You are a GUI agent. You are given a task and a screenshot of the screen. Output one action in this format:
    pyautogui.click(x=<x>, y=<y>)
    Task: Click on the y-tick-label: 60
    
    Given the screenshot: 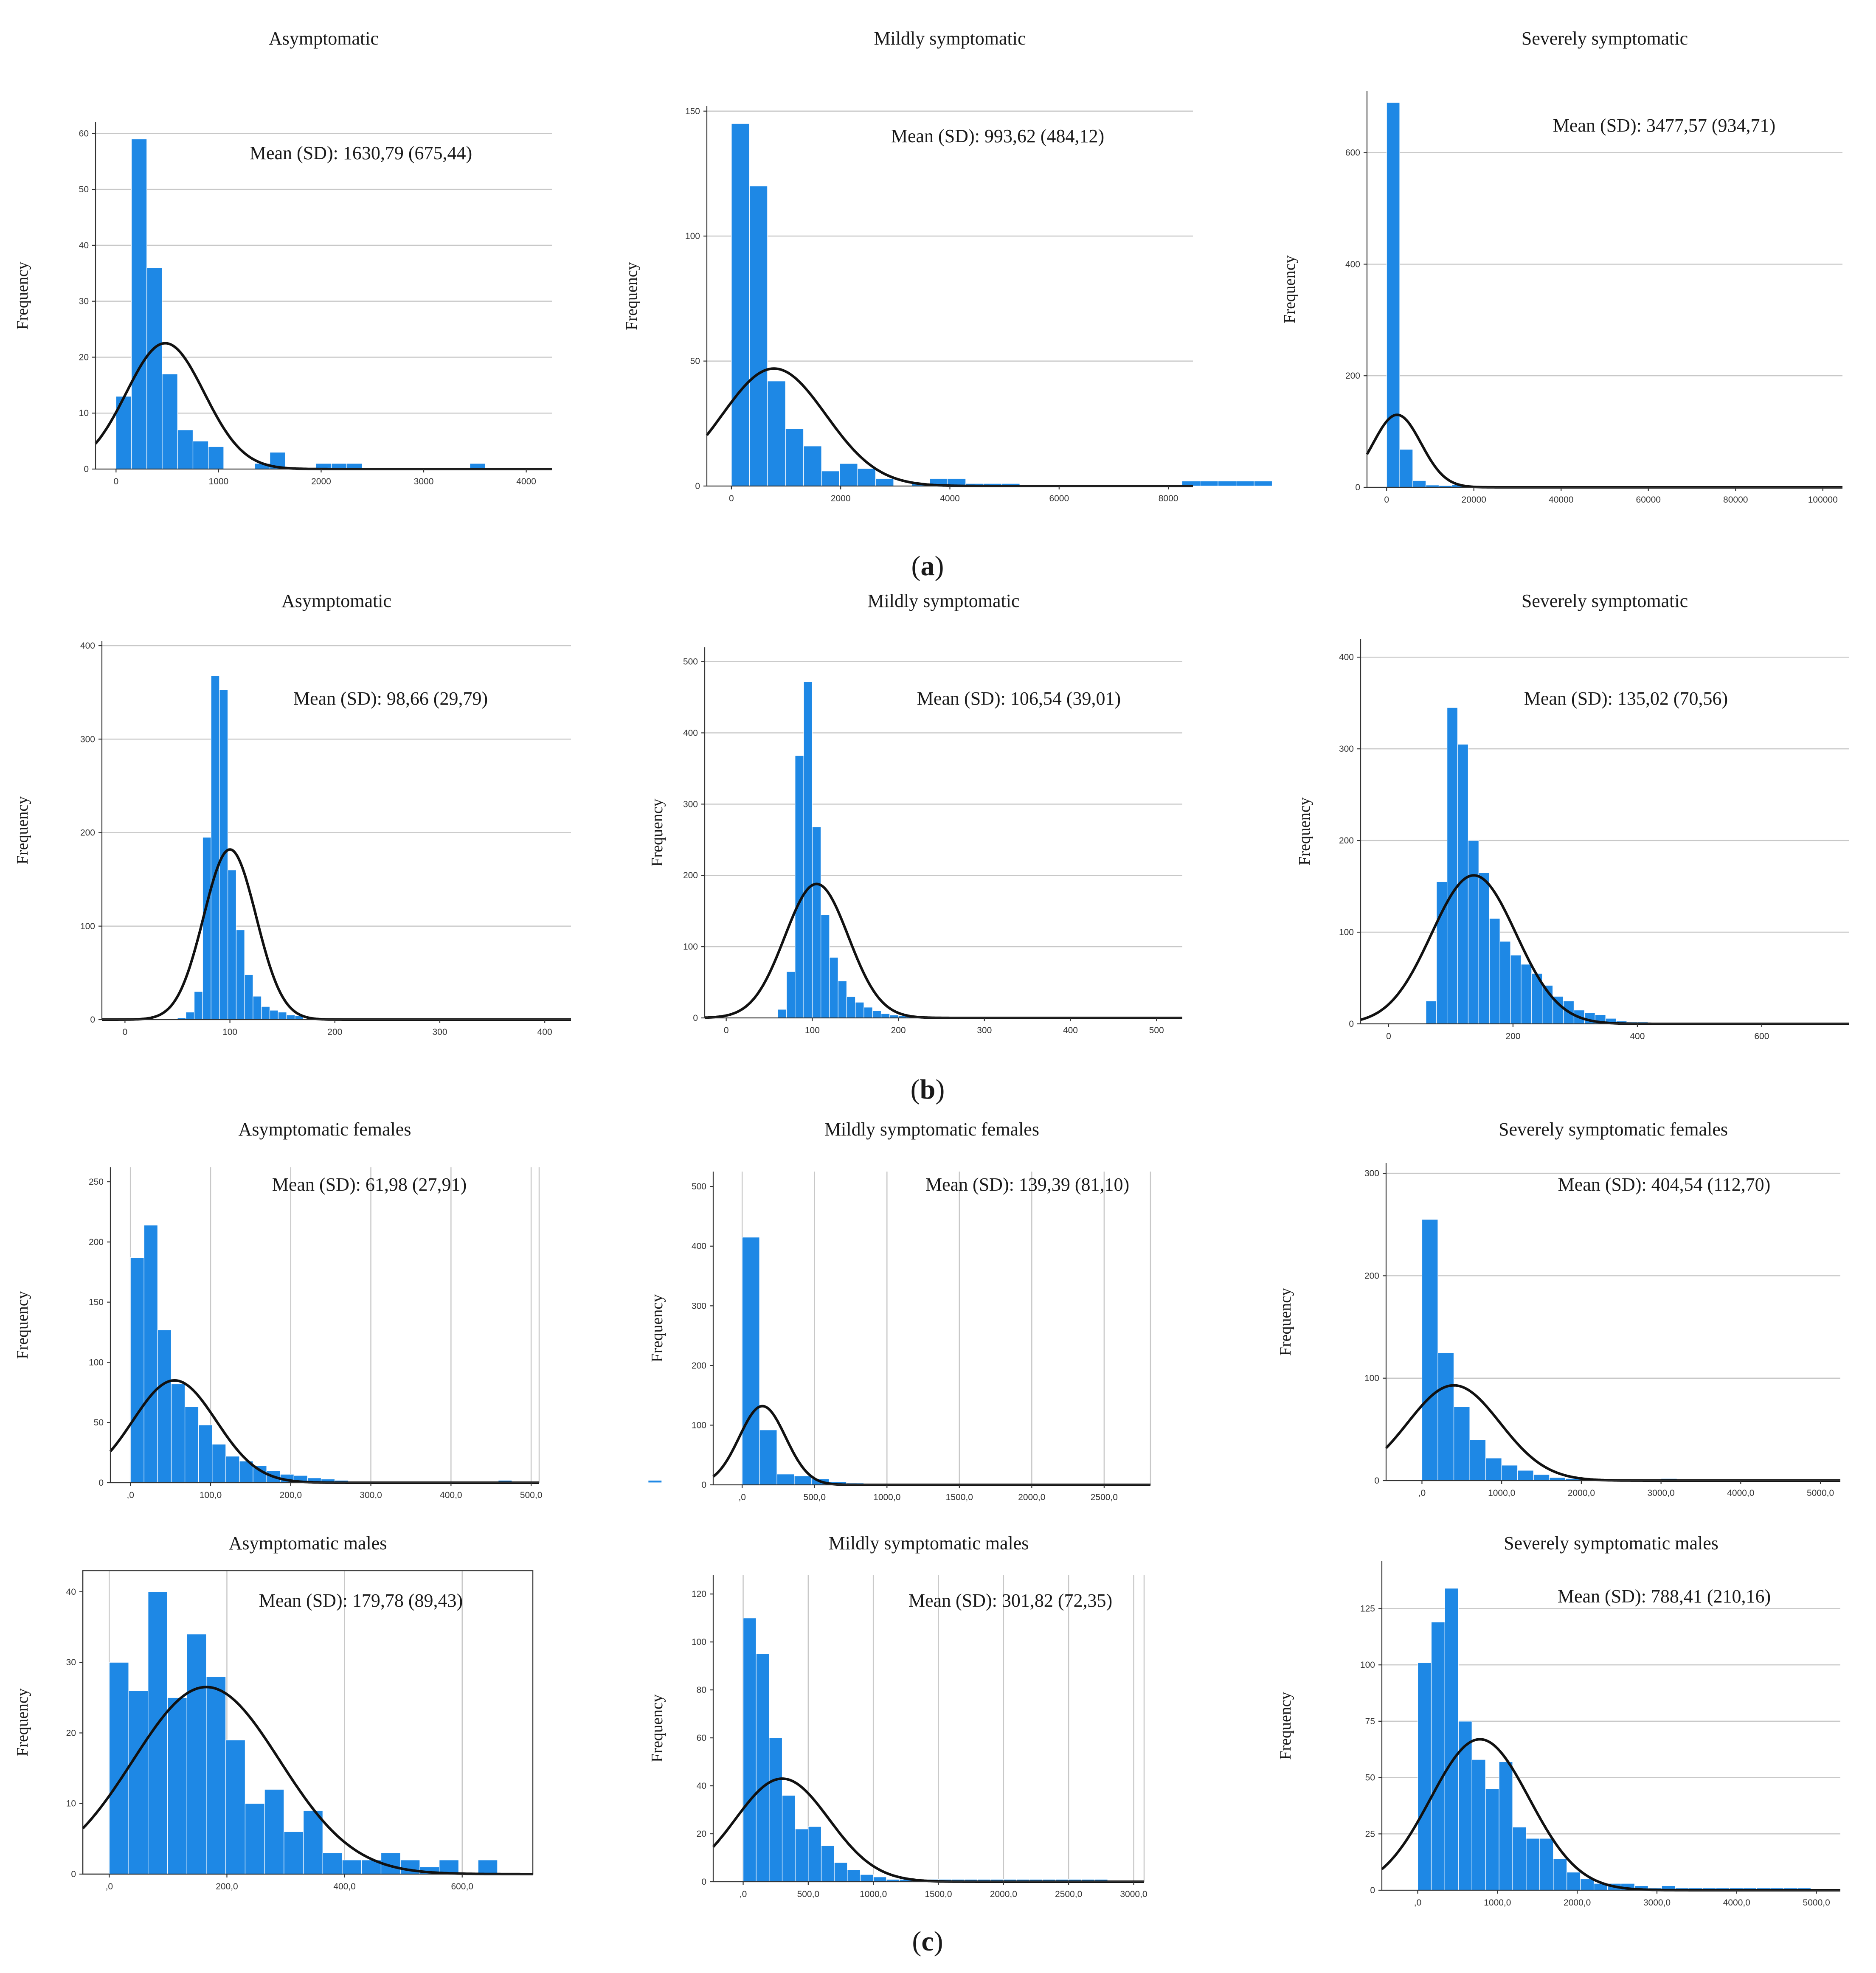 What is the action you would take?
    pyautogui.click(x=84, y=133)
    